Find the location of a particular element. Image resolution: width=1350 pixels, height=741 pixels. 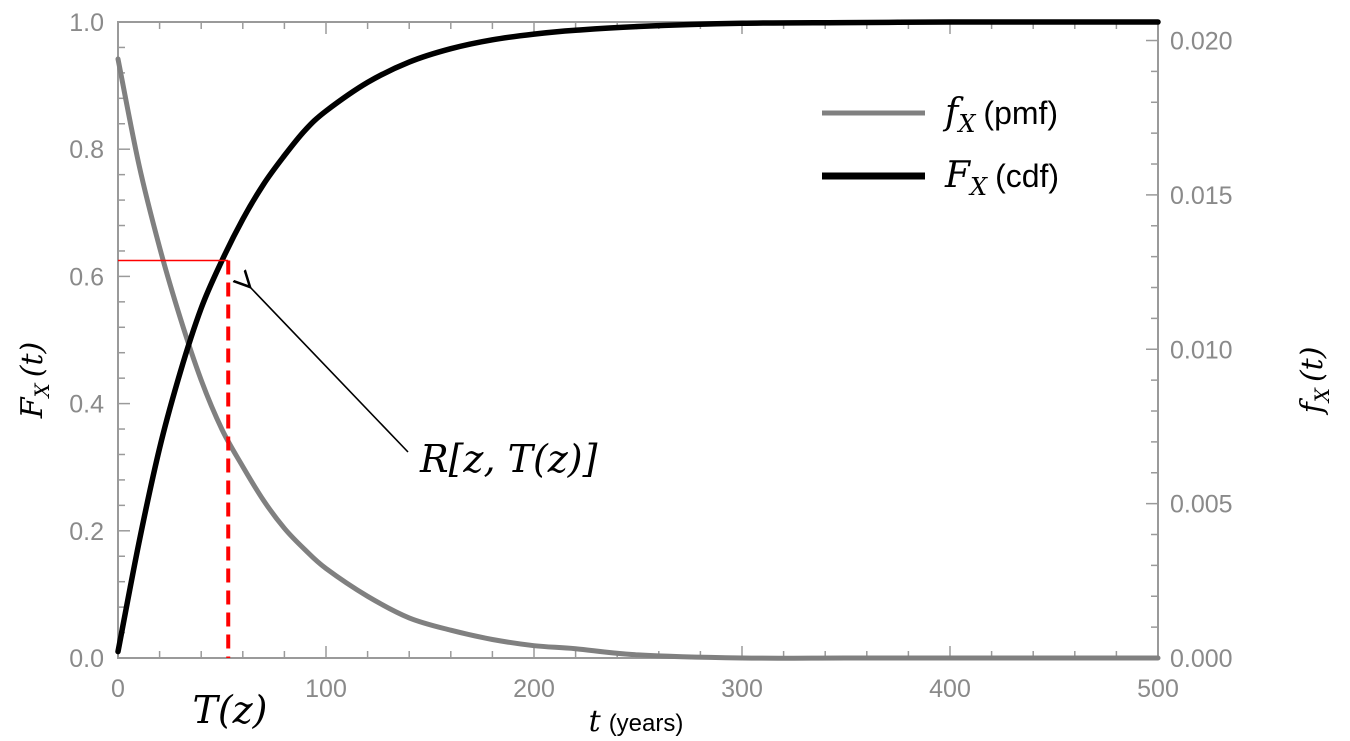

annotation-arrow is located at coordinates (329, 370).